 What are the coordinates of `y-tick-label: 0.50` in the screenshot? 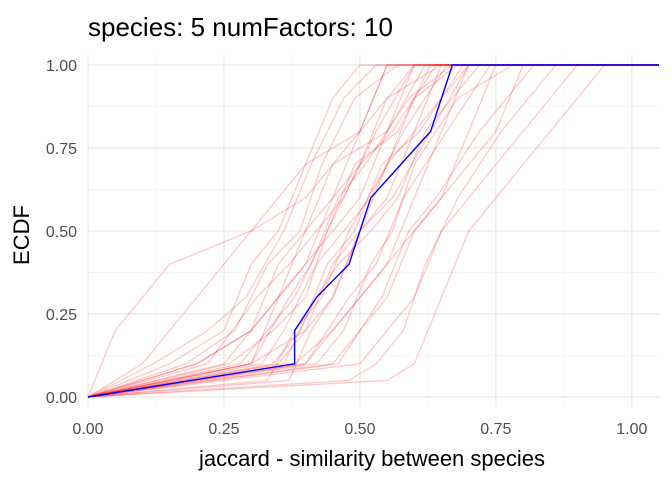 It's located at (61, 232).